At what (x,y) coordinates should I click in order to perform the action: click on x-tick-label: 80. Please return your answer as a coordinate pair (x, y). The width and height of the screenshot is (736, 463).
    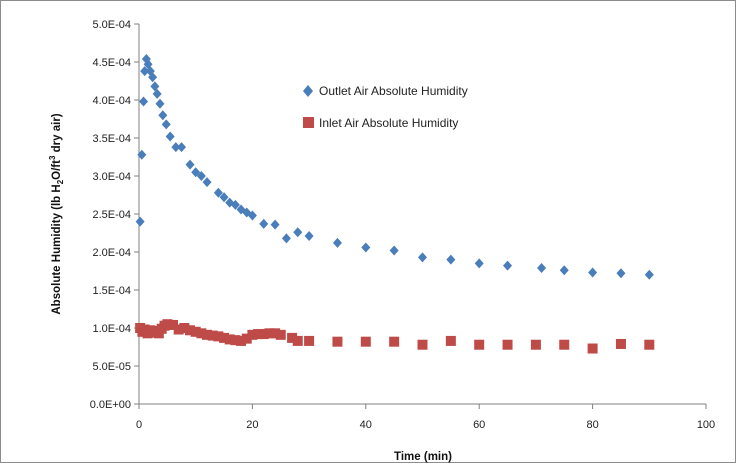
    Looking at the image, I should click on (592, 425).